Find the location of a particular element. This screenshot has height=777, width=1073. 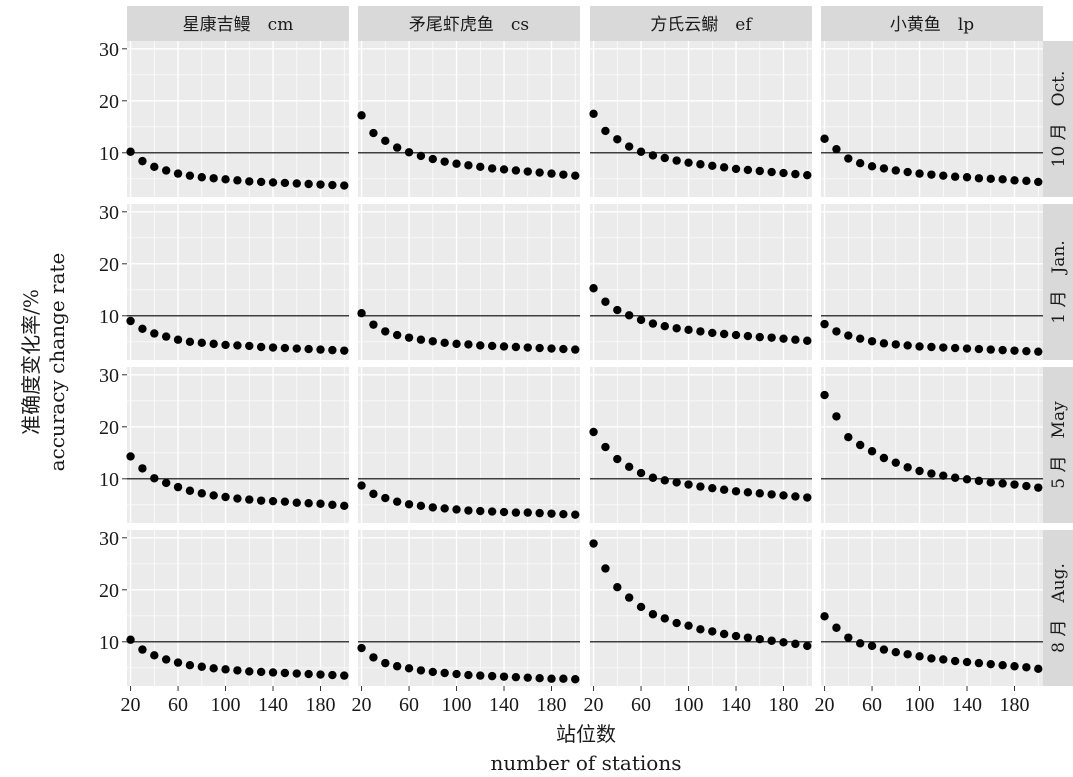

y-tick-label: 30 is located at coordinates (109, 50).